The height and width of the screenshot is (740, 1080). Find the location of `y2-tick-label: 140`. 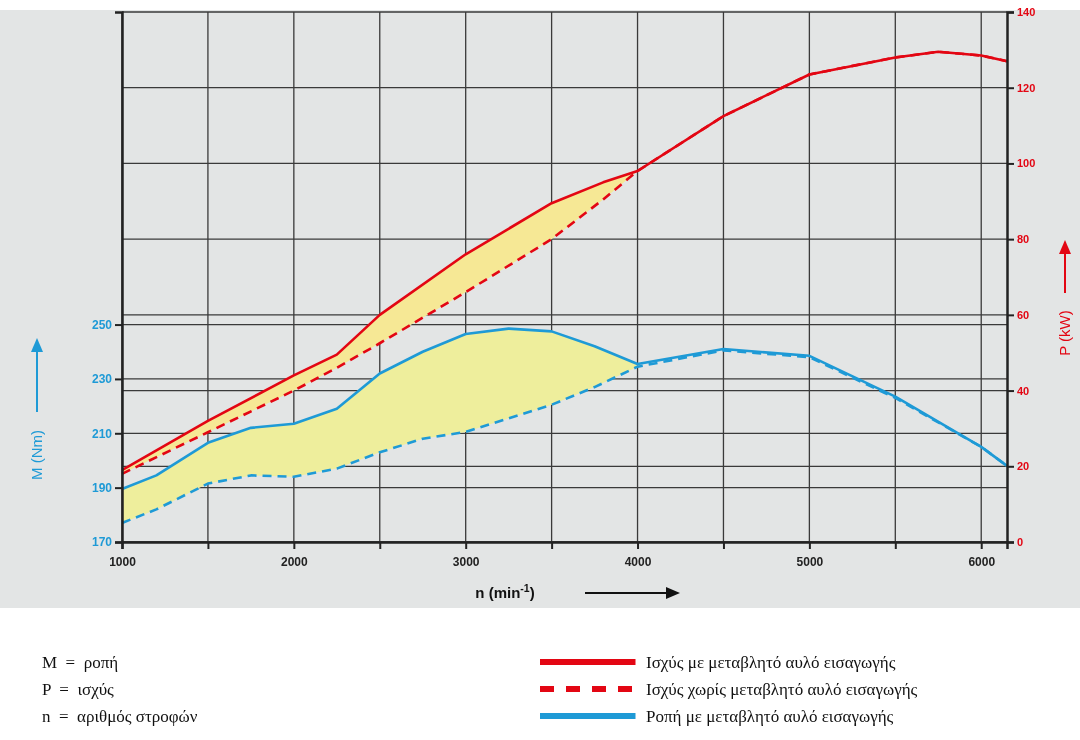

y2-tick-label: 140 is located at coordinates (1026, 12).